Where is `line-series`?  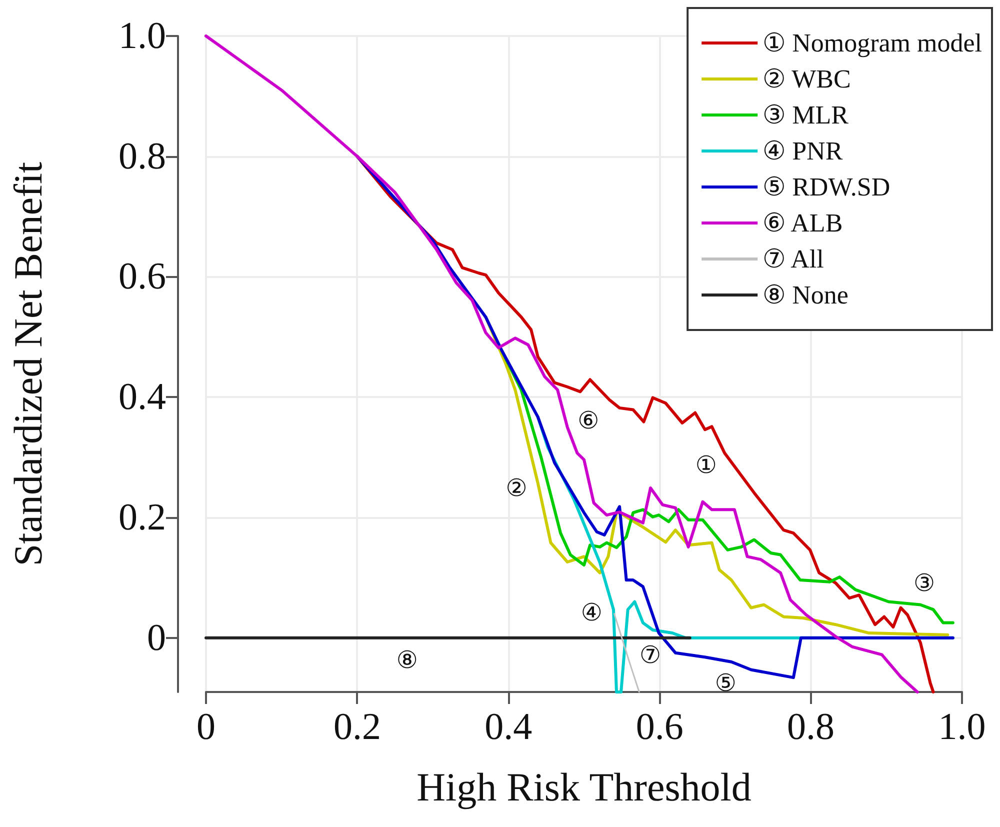 line-series is located at coordinates (626, 653).